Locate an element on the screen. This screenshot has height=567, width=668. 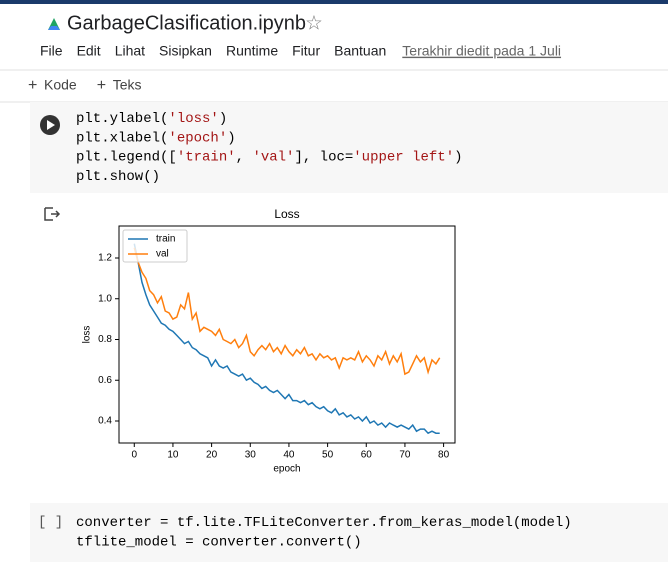
code-token: plt.ylabel( is located at coordinates (122, 119).